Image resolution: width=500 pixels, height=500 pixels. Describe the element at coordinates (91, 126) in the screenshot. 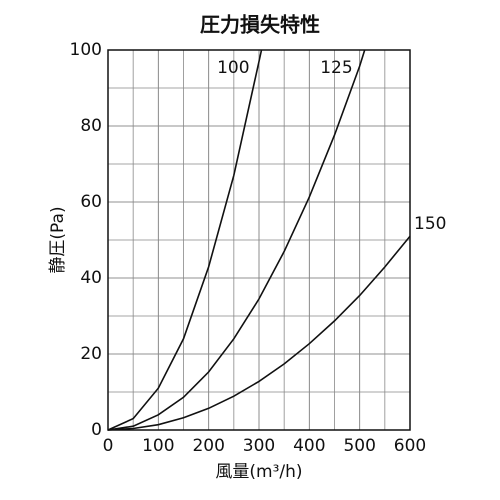

I see `y-tick-label: 80` at that location.